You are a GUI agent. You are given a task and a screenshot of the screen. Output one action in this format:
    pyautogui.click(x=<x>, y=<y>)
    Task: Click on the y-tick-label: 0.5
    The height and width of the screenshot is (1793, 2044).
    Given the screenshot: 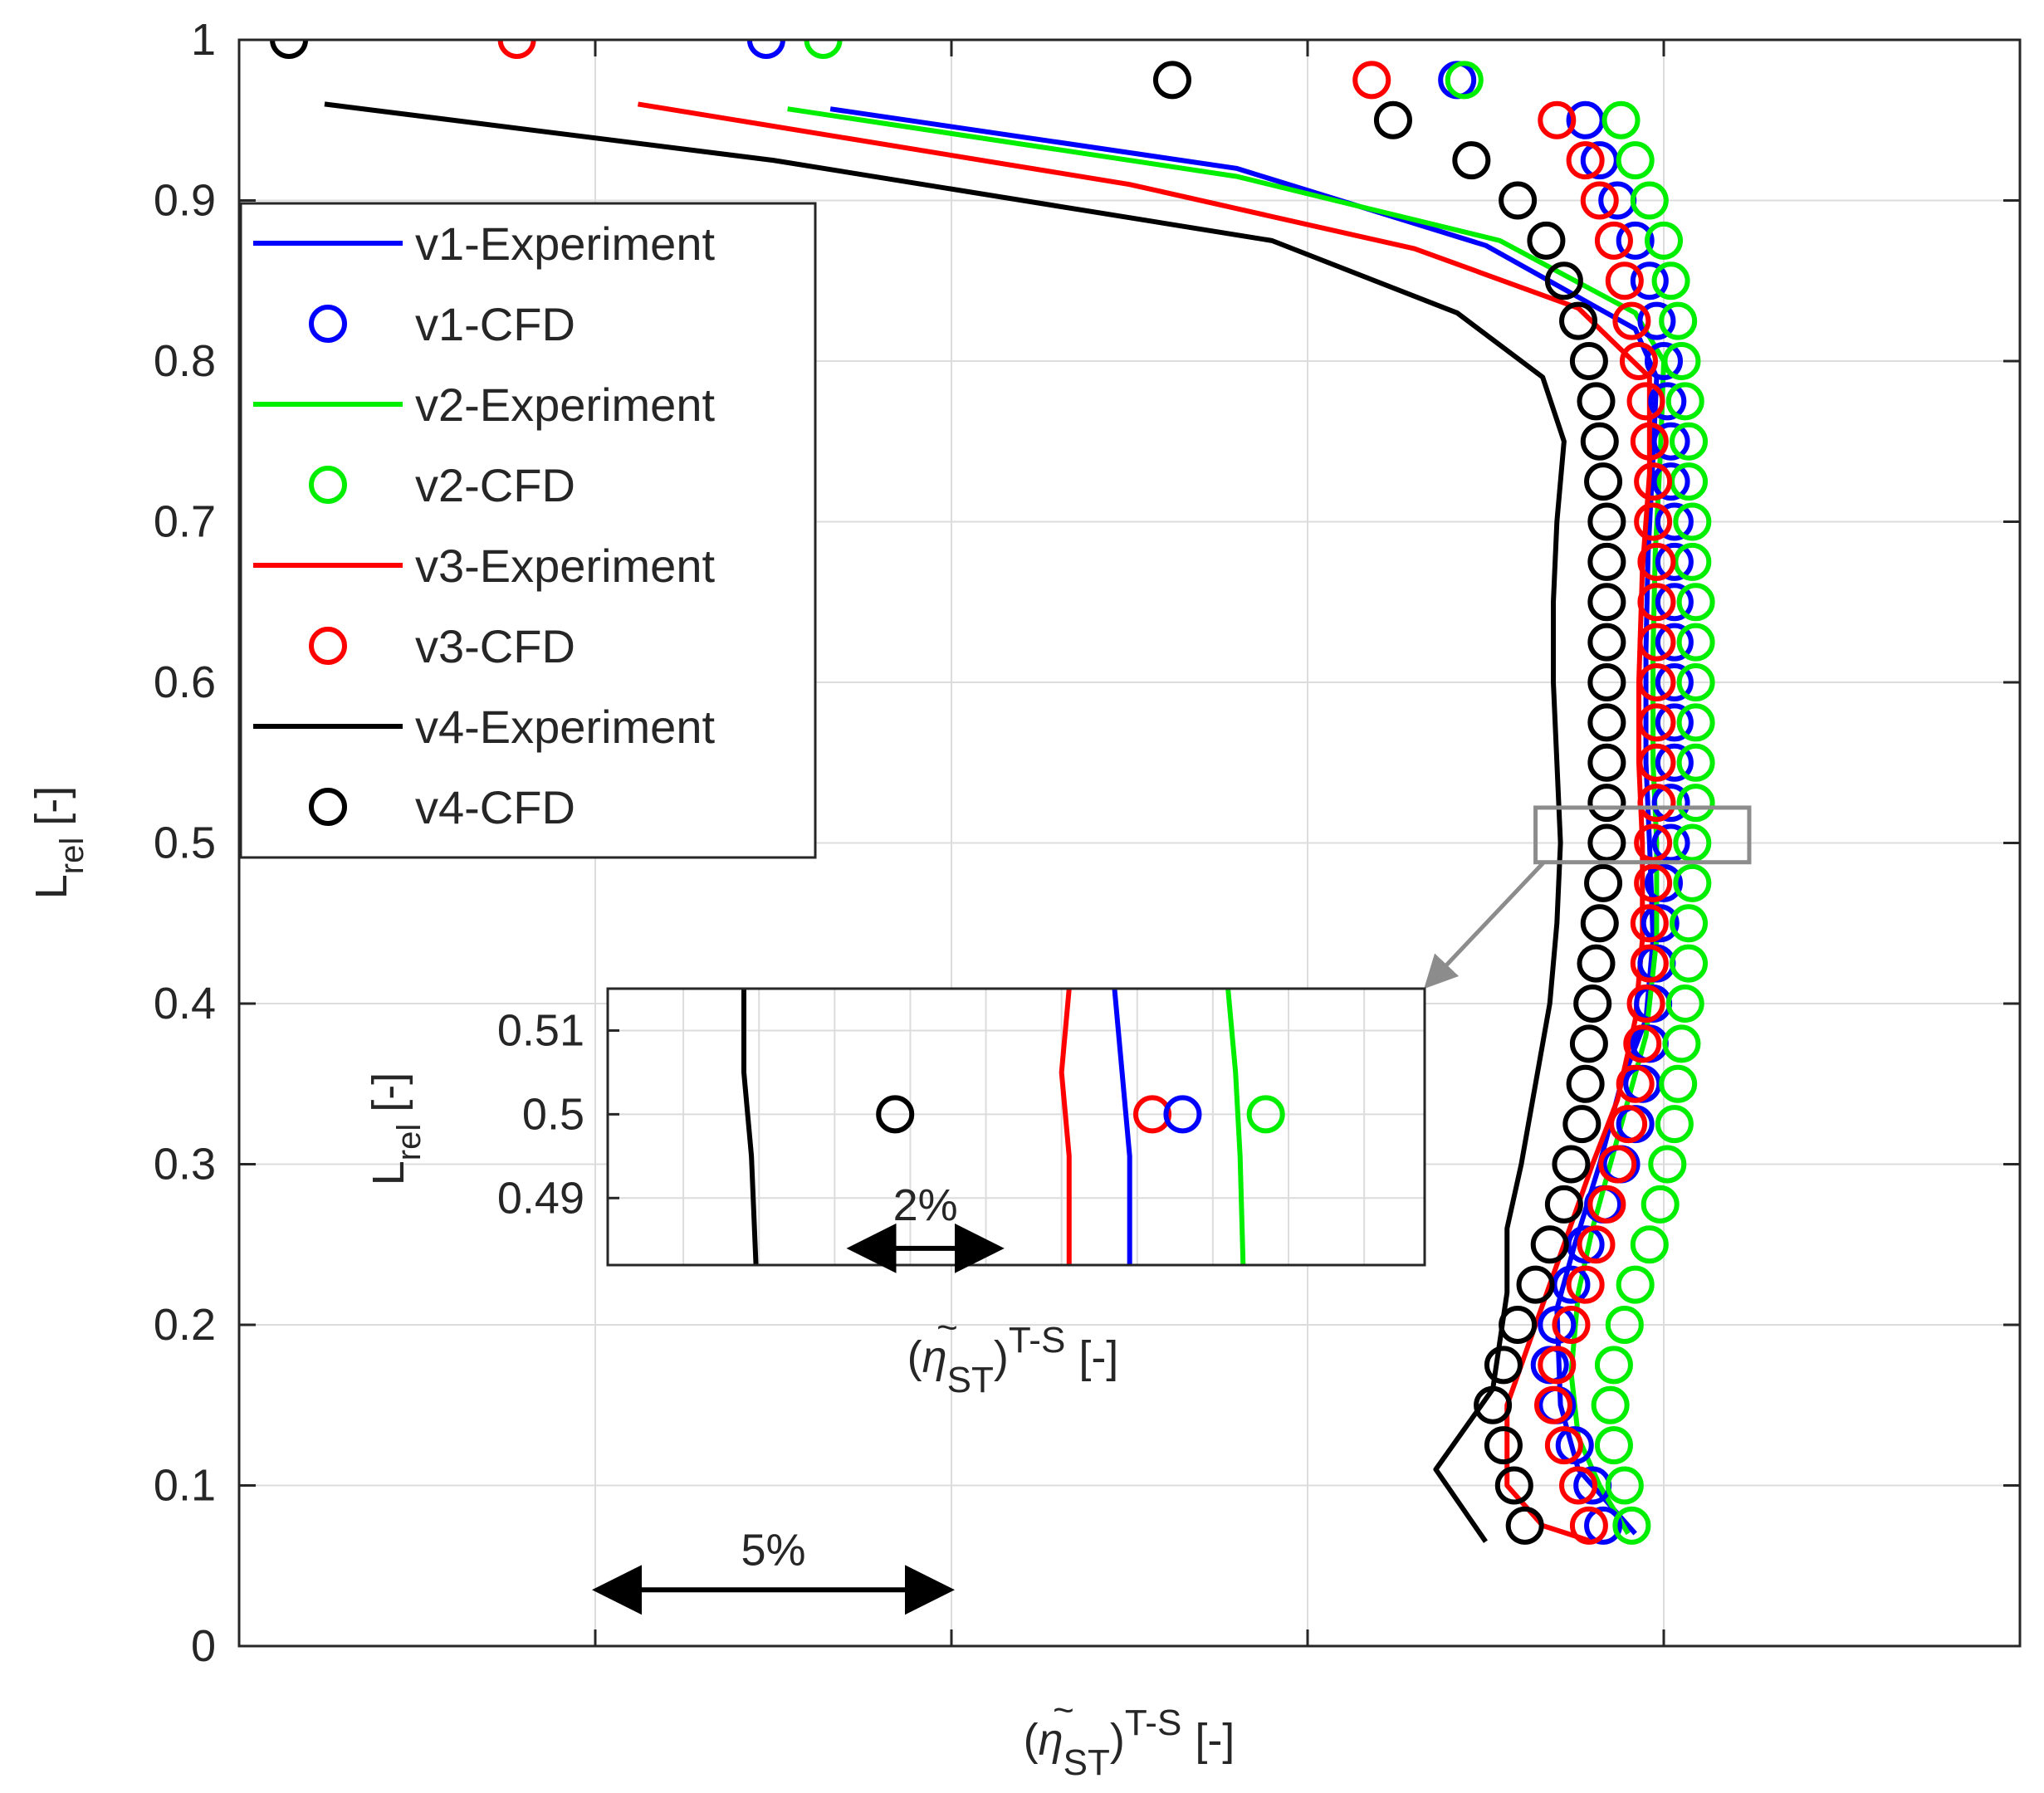 What is the action you would take?
    pyautogui.click(x=185, y=843)
    